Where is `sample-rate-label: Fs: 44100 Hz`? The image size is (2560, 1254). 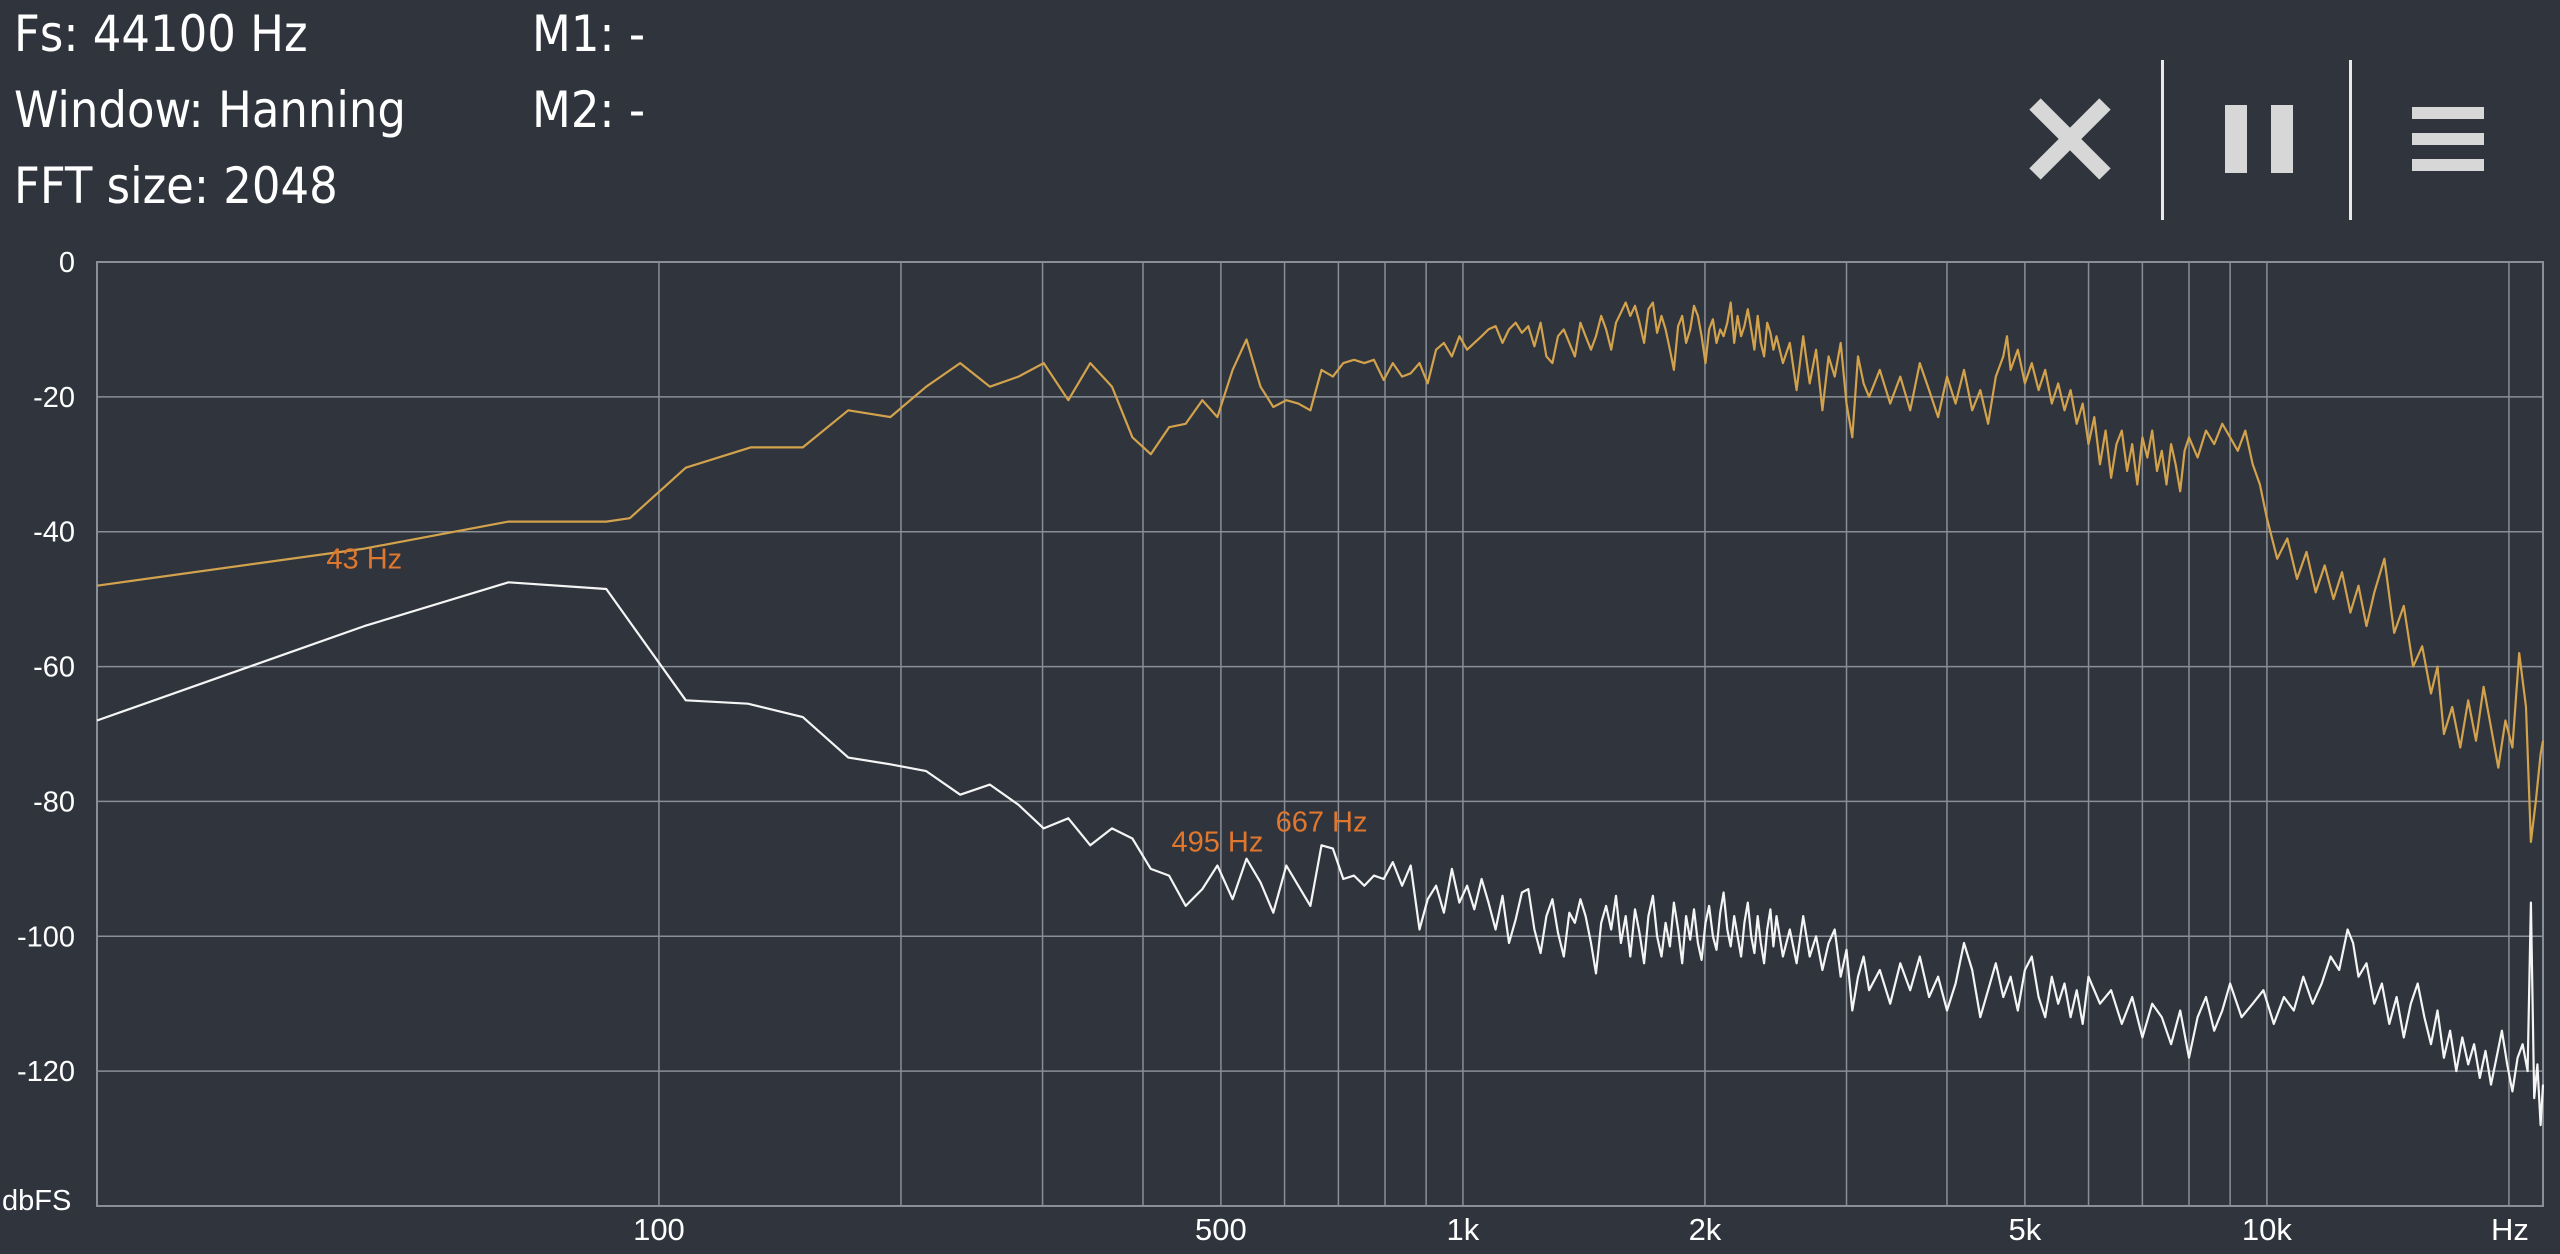
sample-rate-label: Fs: 44100 Hz is located at coordinates (161, 34).